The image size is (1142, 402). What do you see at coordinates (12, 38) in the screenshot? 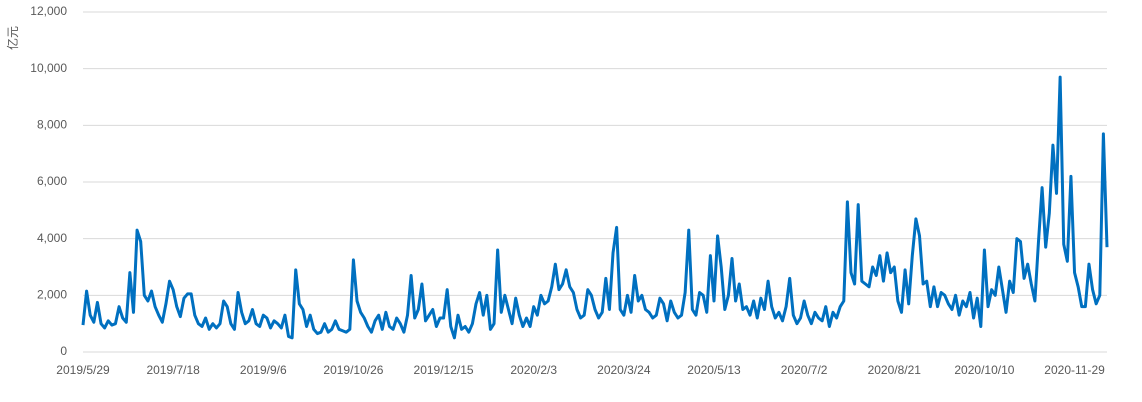
I see `y-axis-label: 亿元` at bounding box center [12, 38].